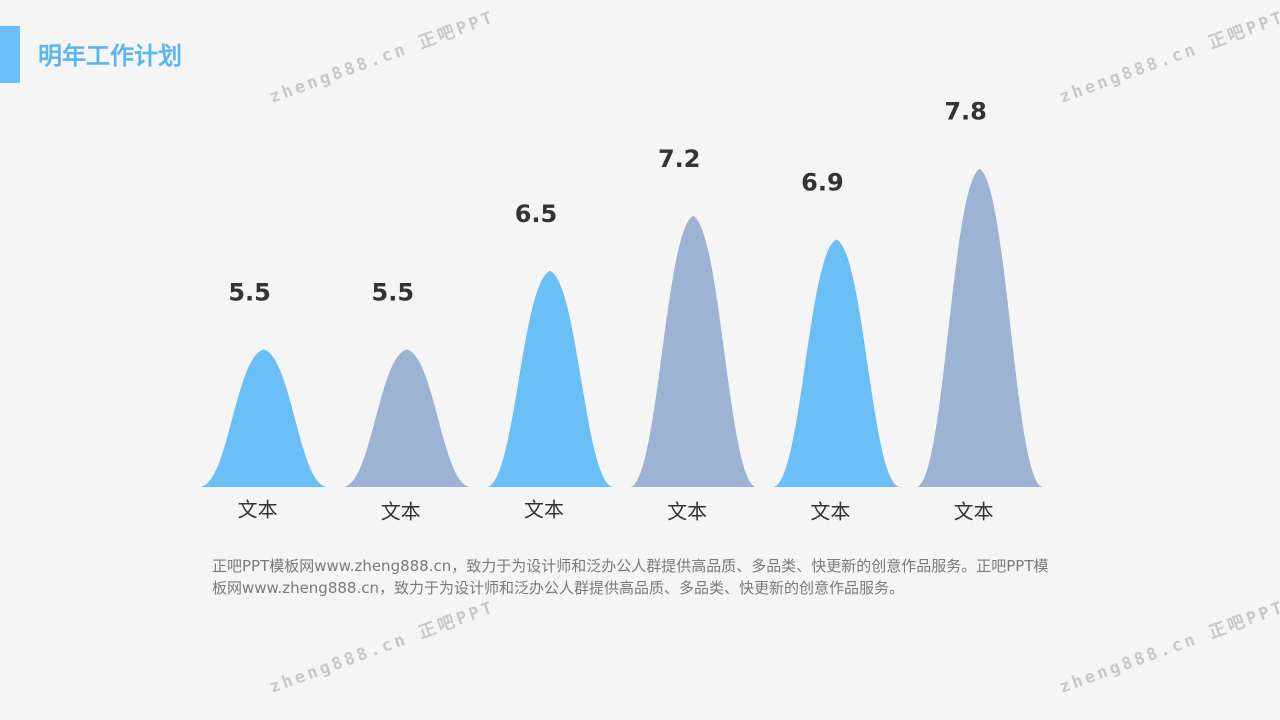 Image resolution: width=1280 pixels, height=720 pixels. I want to click on value-label: 7.2, so click(679, 159).